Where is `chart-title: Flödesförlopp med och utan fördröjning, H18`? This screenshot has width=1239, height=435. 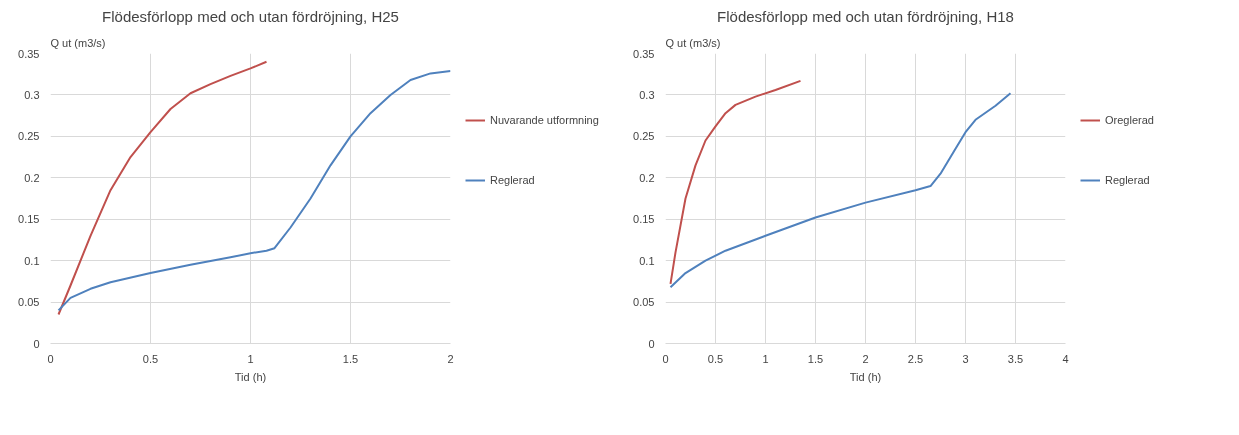 chart-title: Flödesförlopp med och utan fördröjning, H18 is located at coordinates (865, 16).